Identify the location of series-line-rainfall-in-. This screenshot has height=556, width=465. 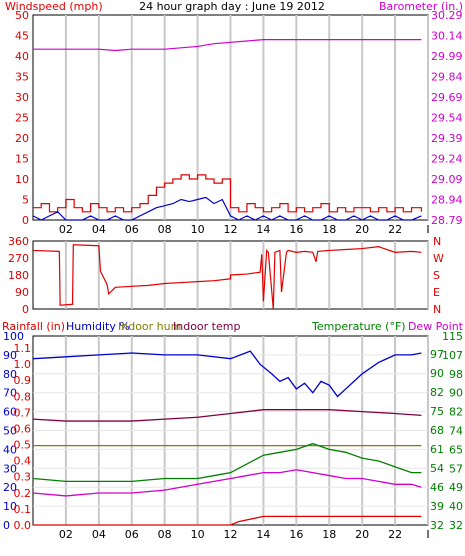
(227, 520).